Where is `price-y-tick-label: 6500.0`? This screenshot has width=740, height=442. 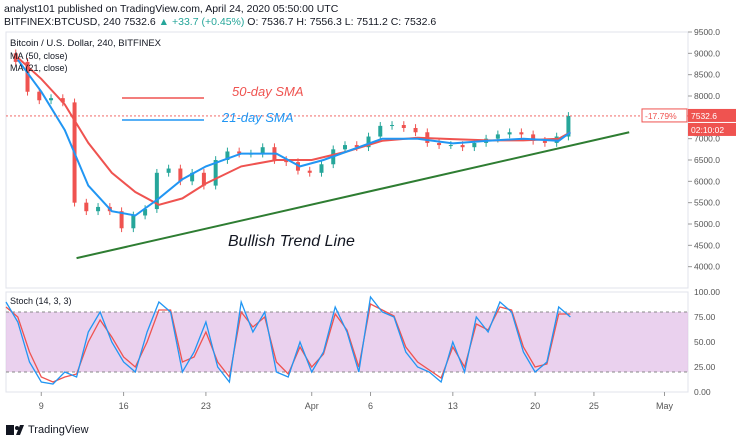
price-y-tick-label: 6500.0 is located at coordinates (707, 160).